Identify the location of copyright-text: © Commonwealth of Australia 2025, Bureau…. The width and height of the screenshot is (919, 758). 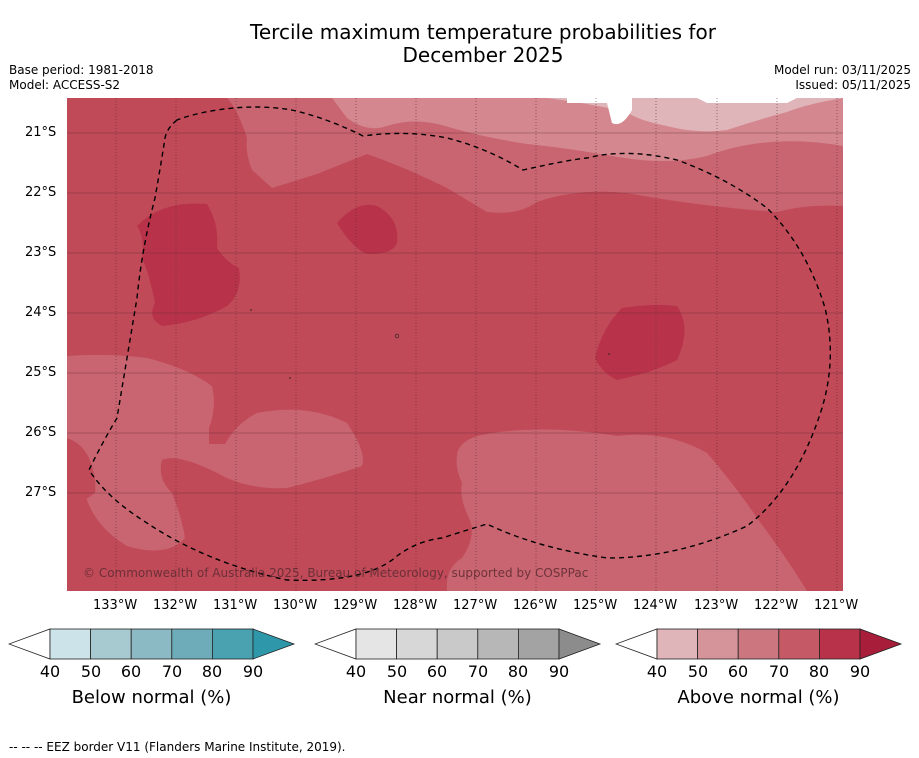
(335, 573).